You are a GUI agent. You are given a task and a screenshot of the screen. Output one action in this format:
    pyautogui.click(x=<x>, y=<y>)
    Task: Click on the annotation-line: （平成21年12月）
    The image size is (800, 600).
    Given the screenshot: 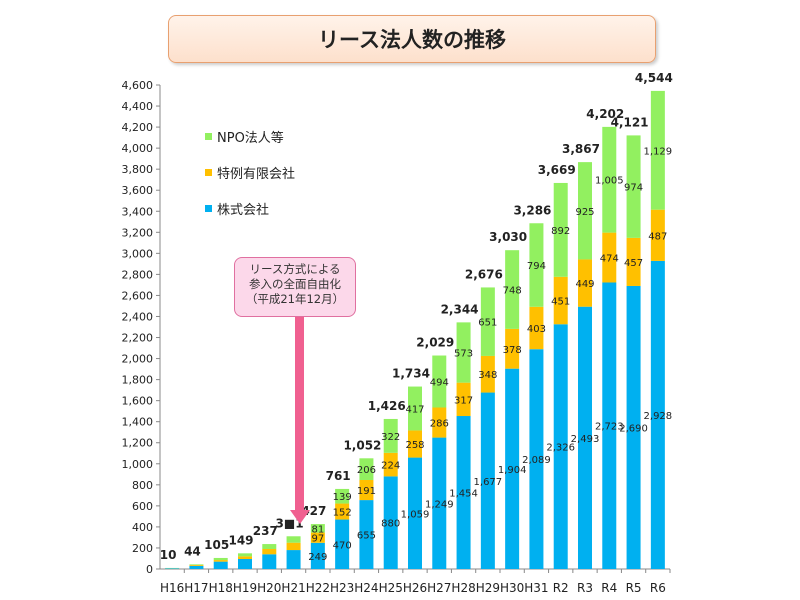 What is the action you would take?
    pyautogui.click(x=295, y=299)
    